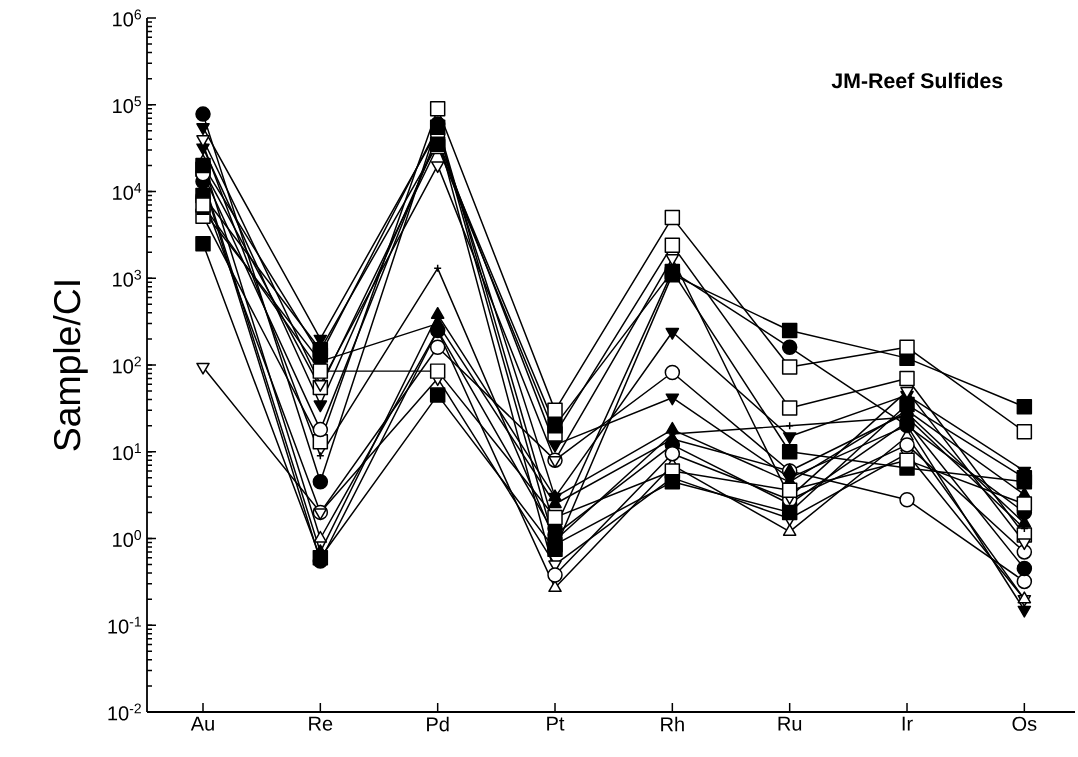 This screenshot has width=1078, height=757. I want to click on x-tick-label: Au, so click(202, 723).